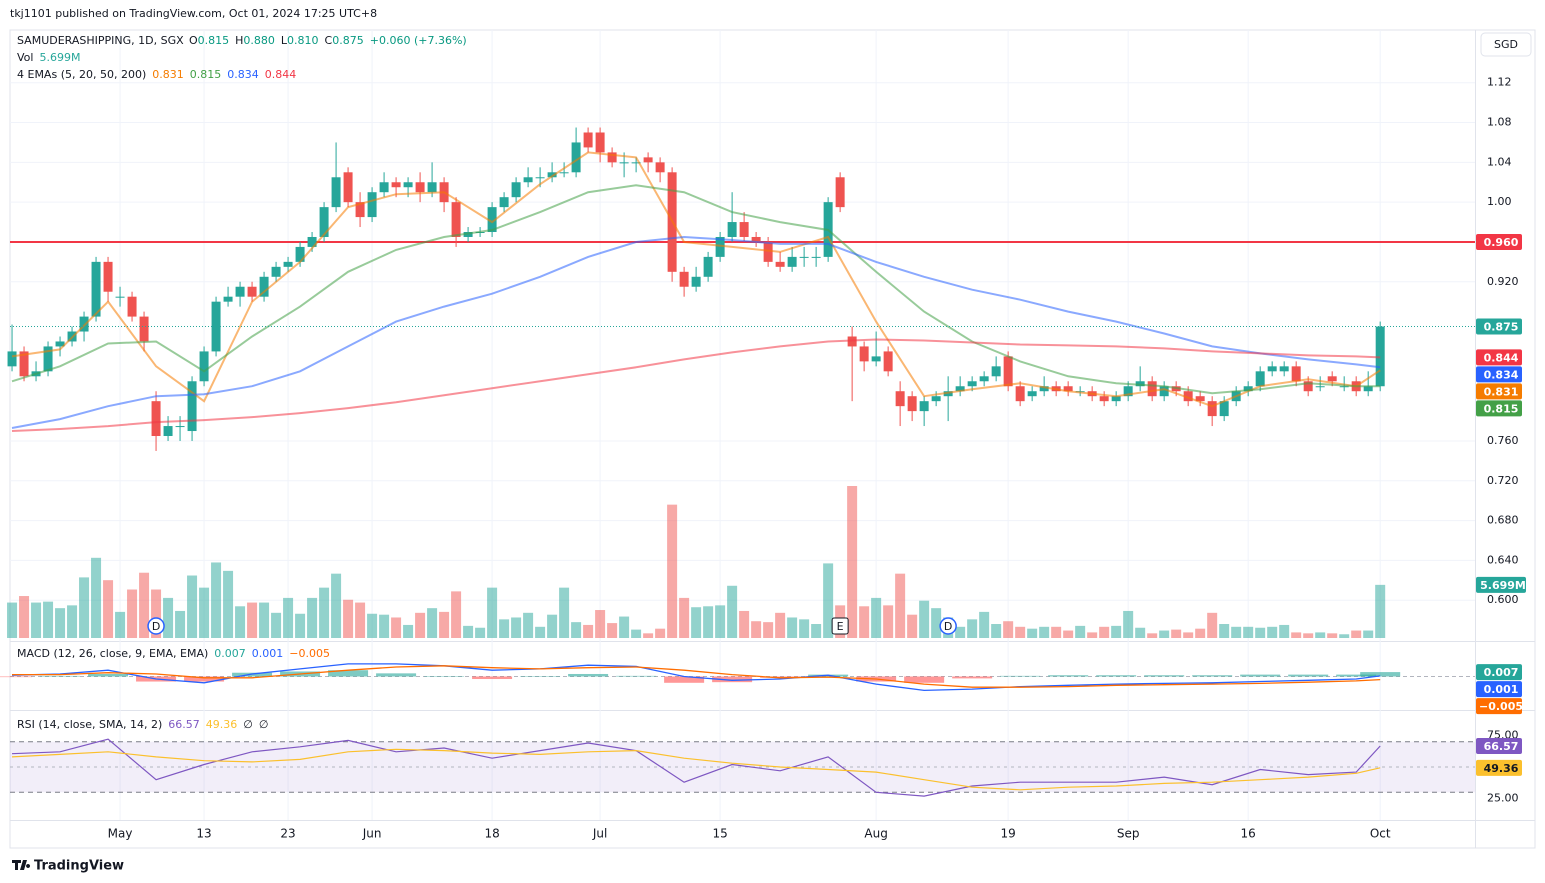 This screenshot has height=883, width=1545. Describe the element at coordinates (59, 57) in the screenshot. I see `legend-value: 5.699M` at that location.